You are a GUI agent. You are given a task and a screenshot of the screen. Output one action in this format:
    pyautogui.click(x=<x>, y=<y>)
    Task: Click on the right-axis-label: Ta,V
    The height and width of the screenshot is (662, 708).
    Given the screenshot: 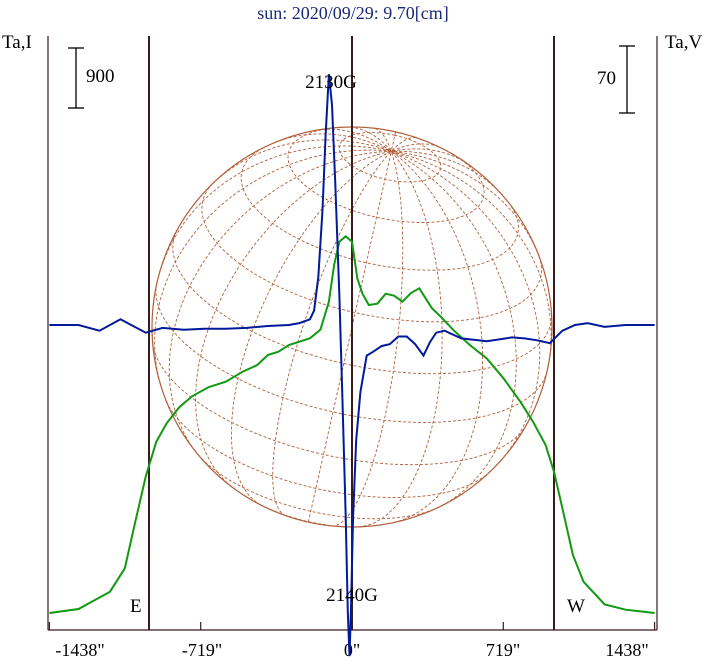 What is the action you would take?
    pyautogui.click(x=683, y=42)
    